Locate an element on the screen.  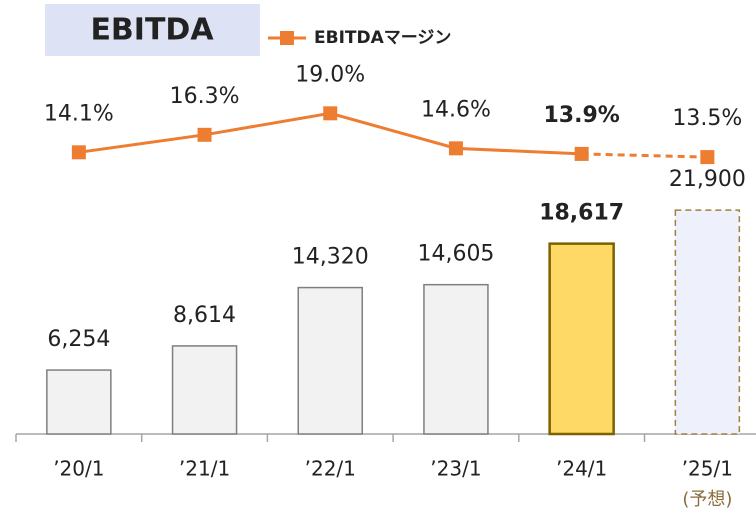
x-tick-label: ’24/1 is located at coordinates (581, 469).